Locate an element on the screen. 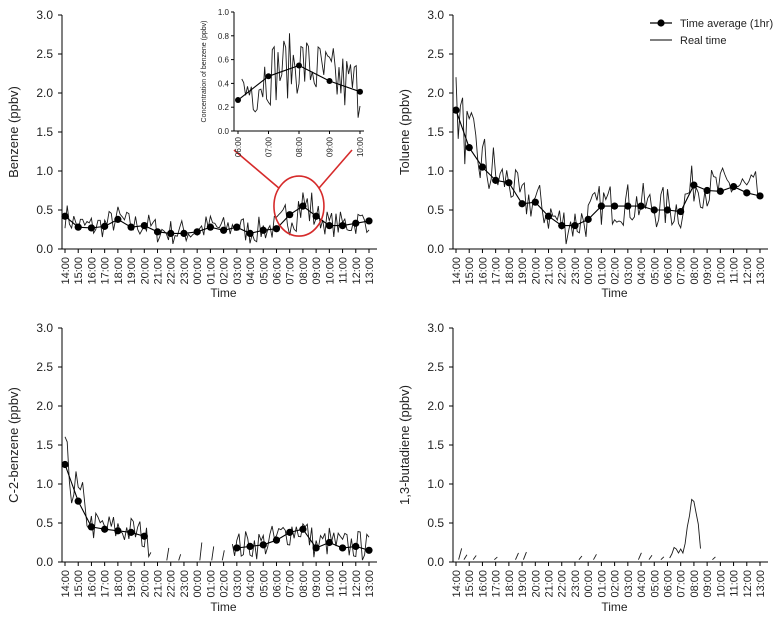 The height and width of the screenshot is (629, 783). inset-y-tick-label: 0.2 is located at coordinates (224, 107).